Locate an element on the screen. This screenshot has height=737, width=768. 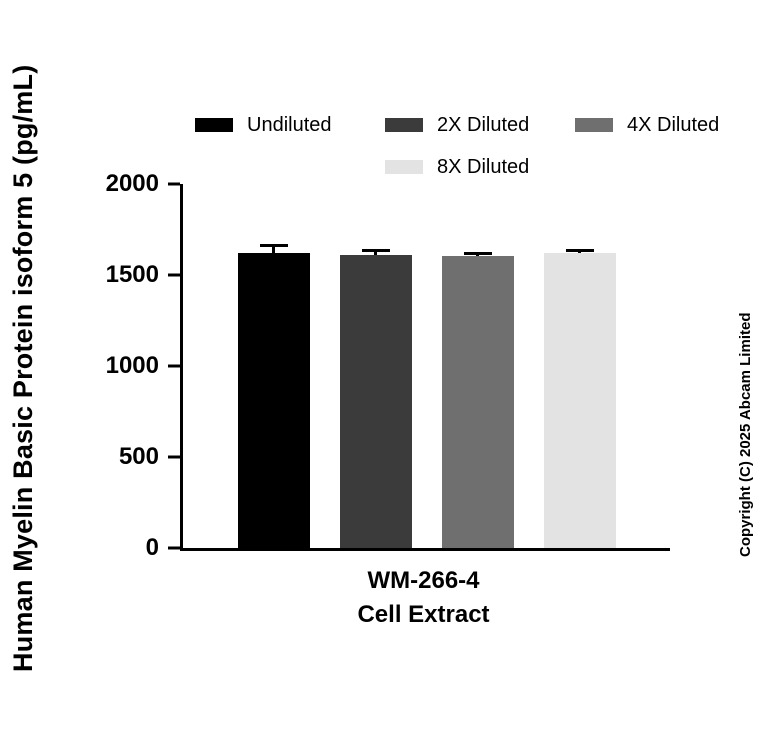
bar-slot-4x-diluted is located at coordinates (477, 366).